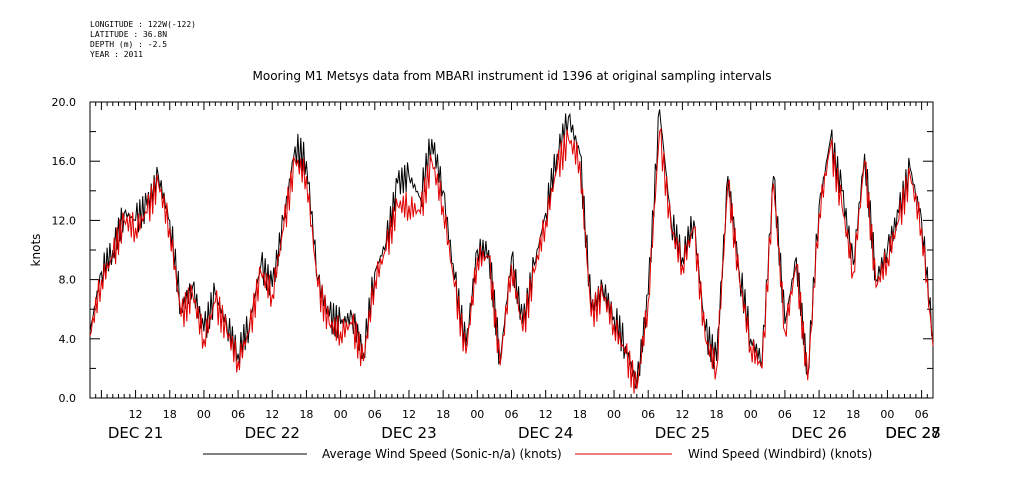 This screenshot has width=1009, height=504. Describe the element at coordinates (36, 250) in the screenshot. I see `y-axis-label: knots` at that location.